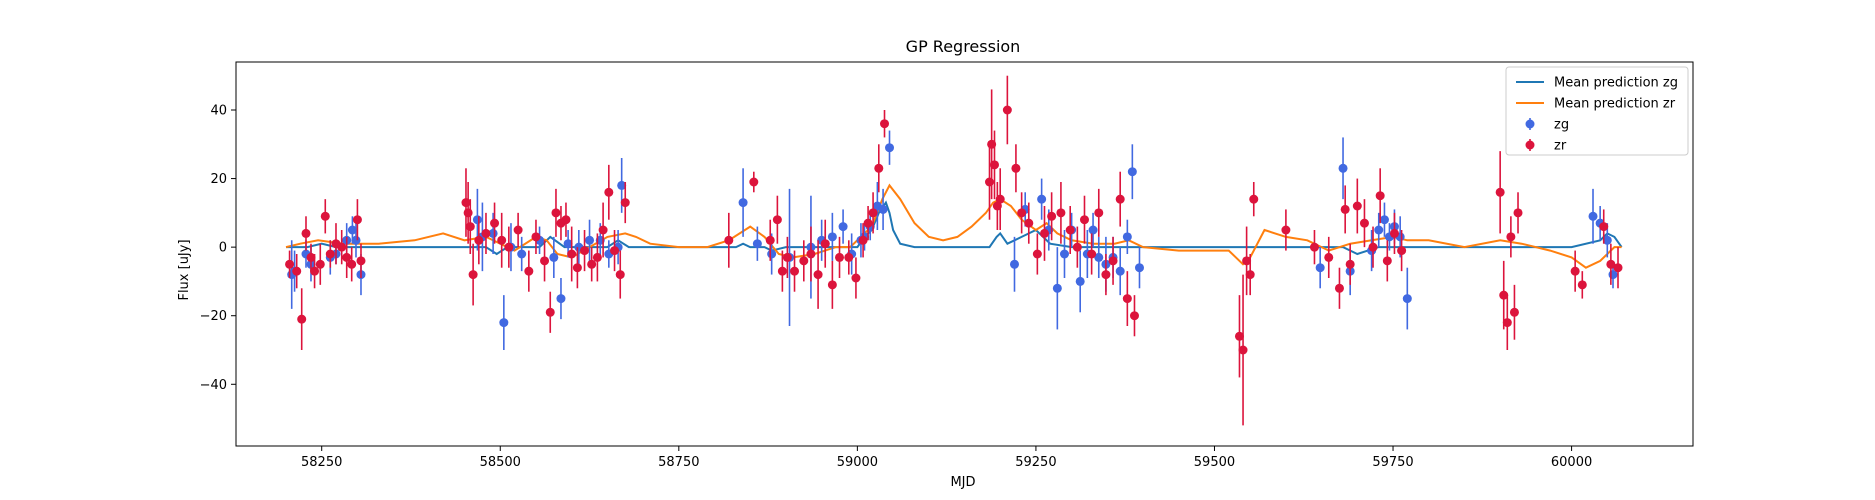  I want to click on y-tick-label-1: −20, so click(213, 316).